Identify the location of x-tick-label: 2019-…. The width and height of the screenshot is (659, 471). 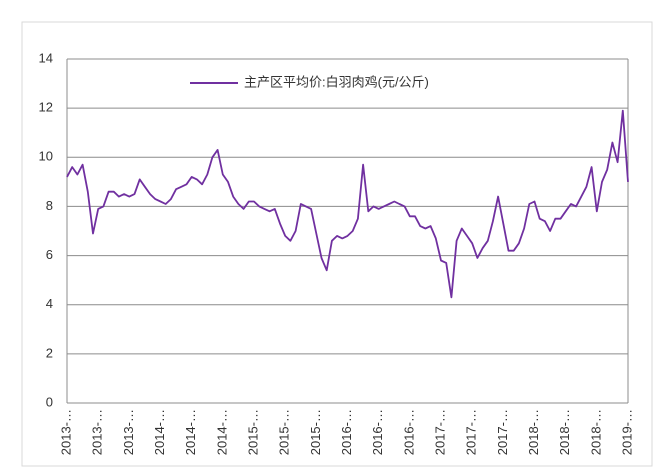
(626, 432).